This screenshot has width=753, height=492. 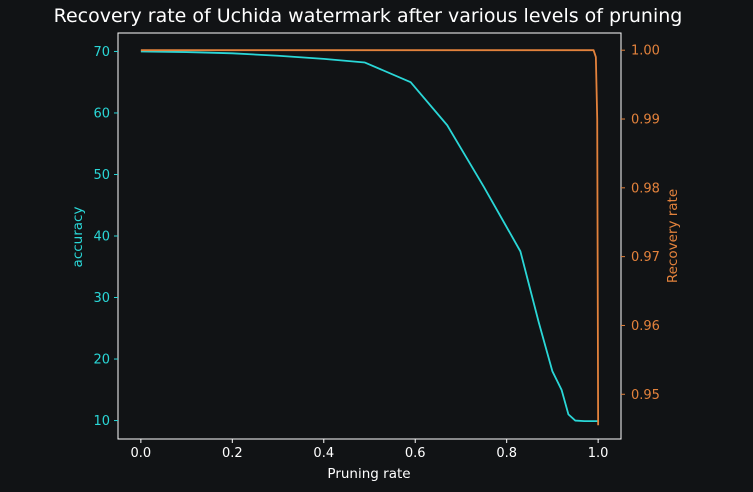 I want to click on right-tick-label: 0.97, so click(x=645, y=257).